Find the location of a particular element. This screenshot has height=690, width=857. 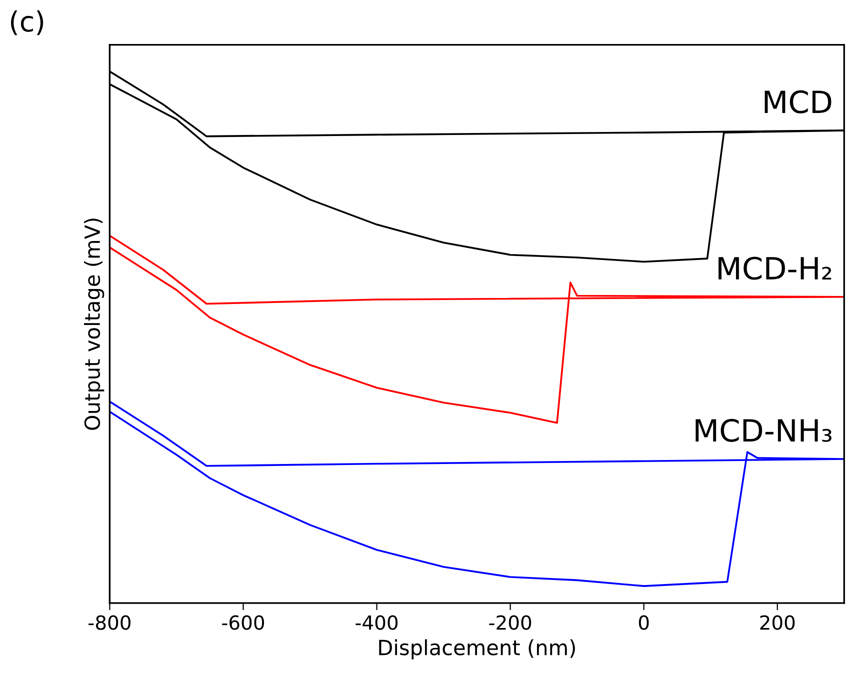

x-axis-title: Displacement (nm) is located at coordinates (477, 649).